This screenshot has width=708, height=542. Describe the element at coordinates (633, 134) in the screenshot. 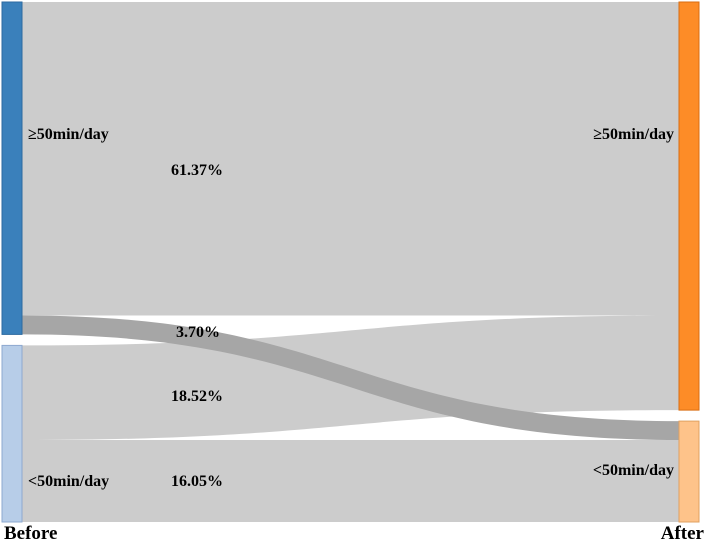

I see `node-label-after-high: ≥50min/day` at that location.